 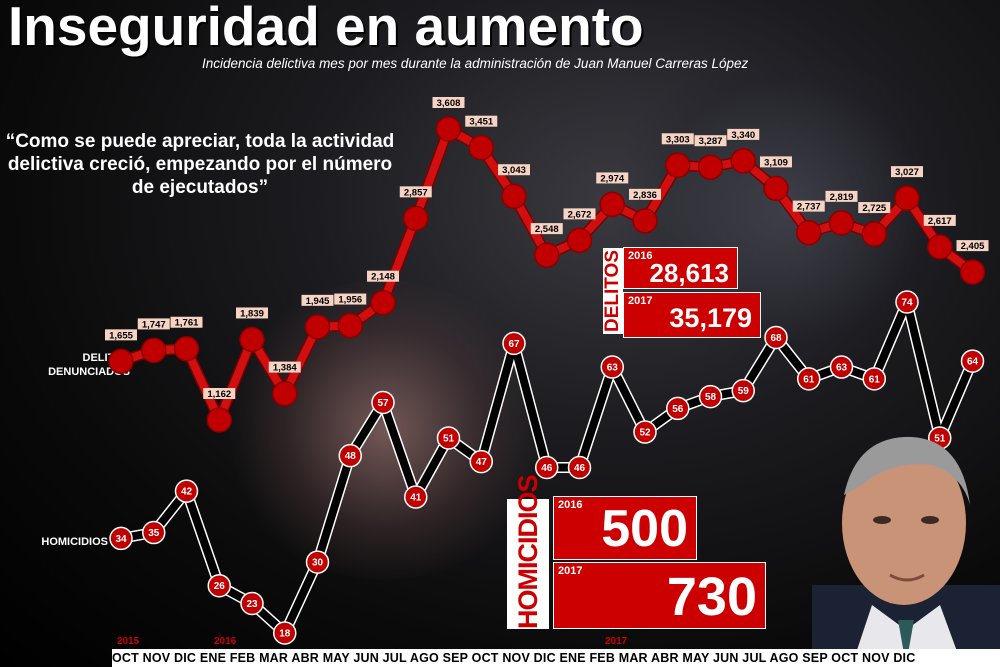 What do you see at coordinates (659, 595) in the screenshot?
I see `homicidios-2017-box: 2017 730` at bounding box center [659, 595].